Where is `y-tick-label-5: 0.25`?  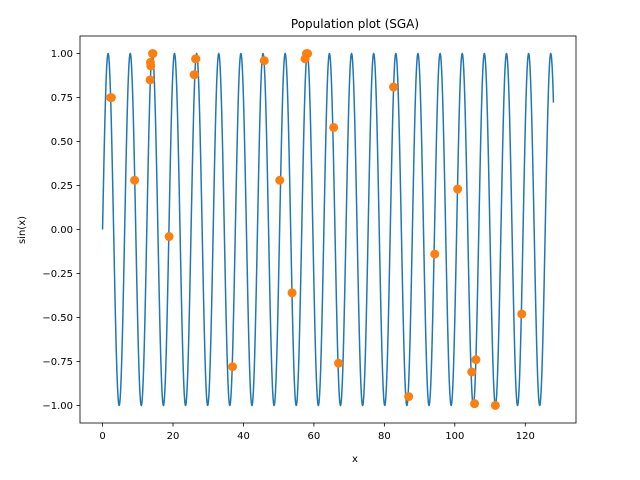
y-tick-label-5: 0.25 is located at coordinates (62, 186).